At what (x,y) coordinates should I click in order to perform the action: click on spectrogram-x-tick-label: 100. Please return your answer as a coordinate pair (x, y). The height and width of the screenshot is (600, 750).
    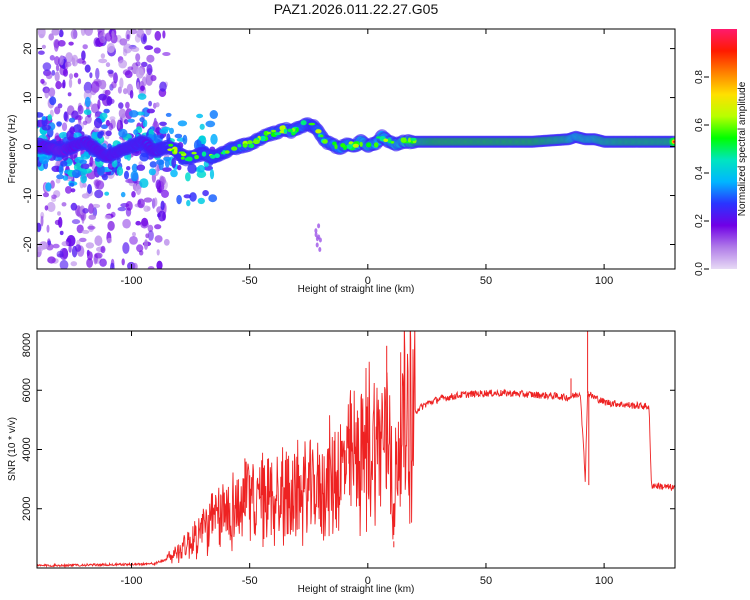
    Looking at the image, I should click on (604, 281).